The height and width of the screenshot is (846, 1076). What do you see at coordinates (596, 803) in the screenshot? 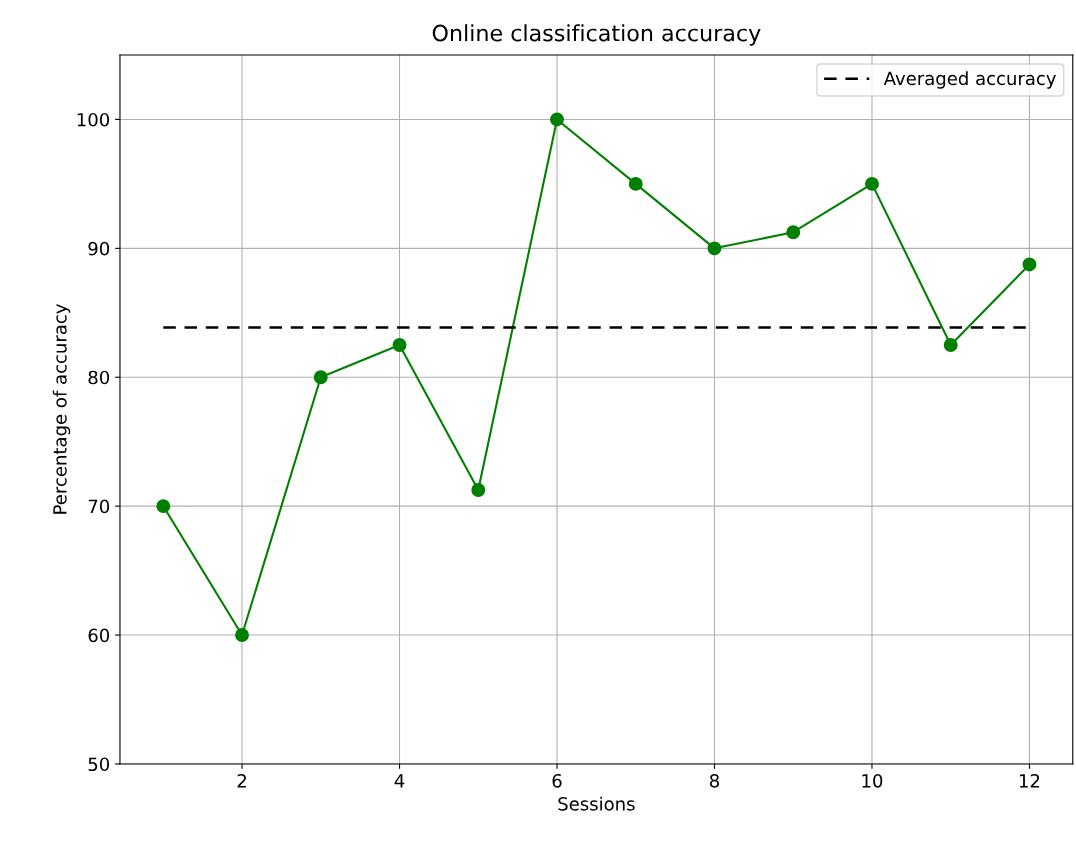
I see `x-axis-title: Sessions` at bounding box center [596, 803].